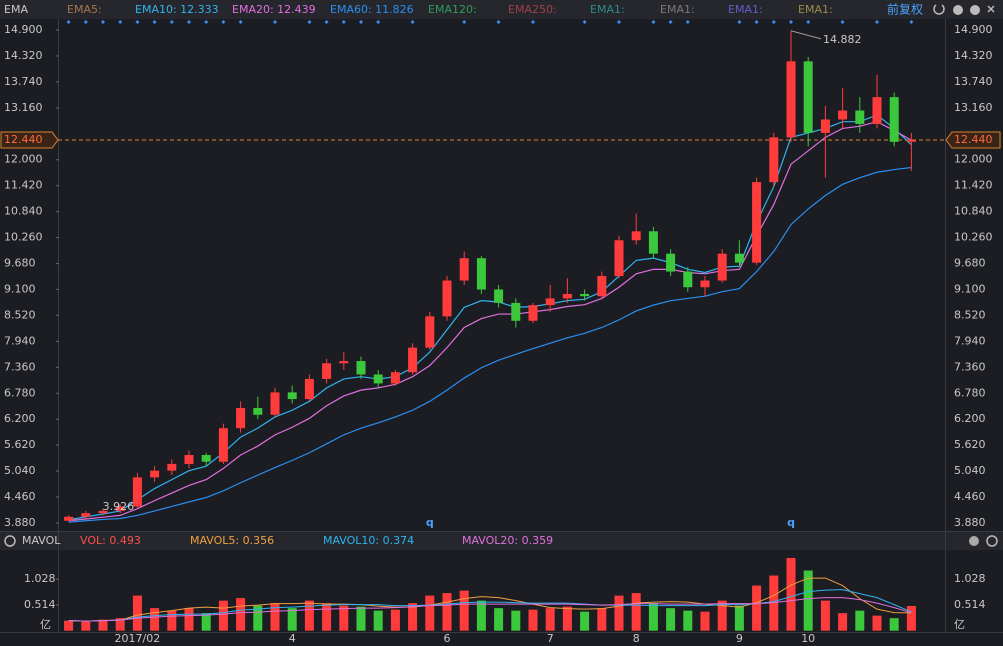 Image resolution: width=1003 pixels, height=646 pixels. What do you see at coordinates (791, 522) in the screenshot?
I see `signal-marker: q` at bounding box center [791, 522].